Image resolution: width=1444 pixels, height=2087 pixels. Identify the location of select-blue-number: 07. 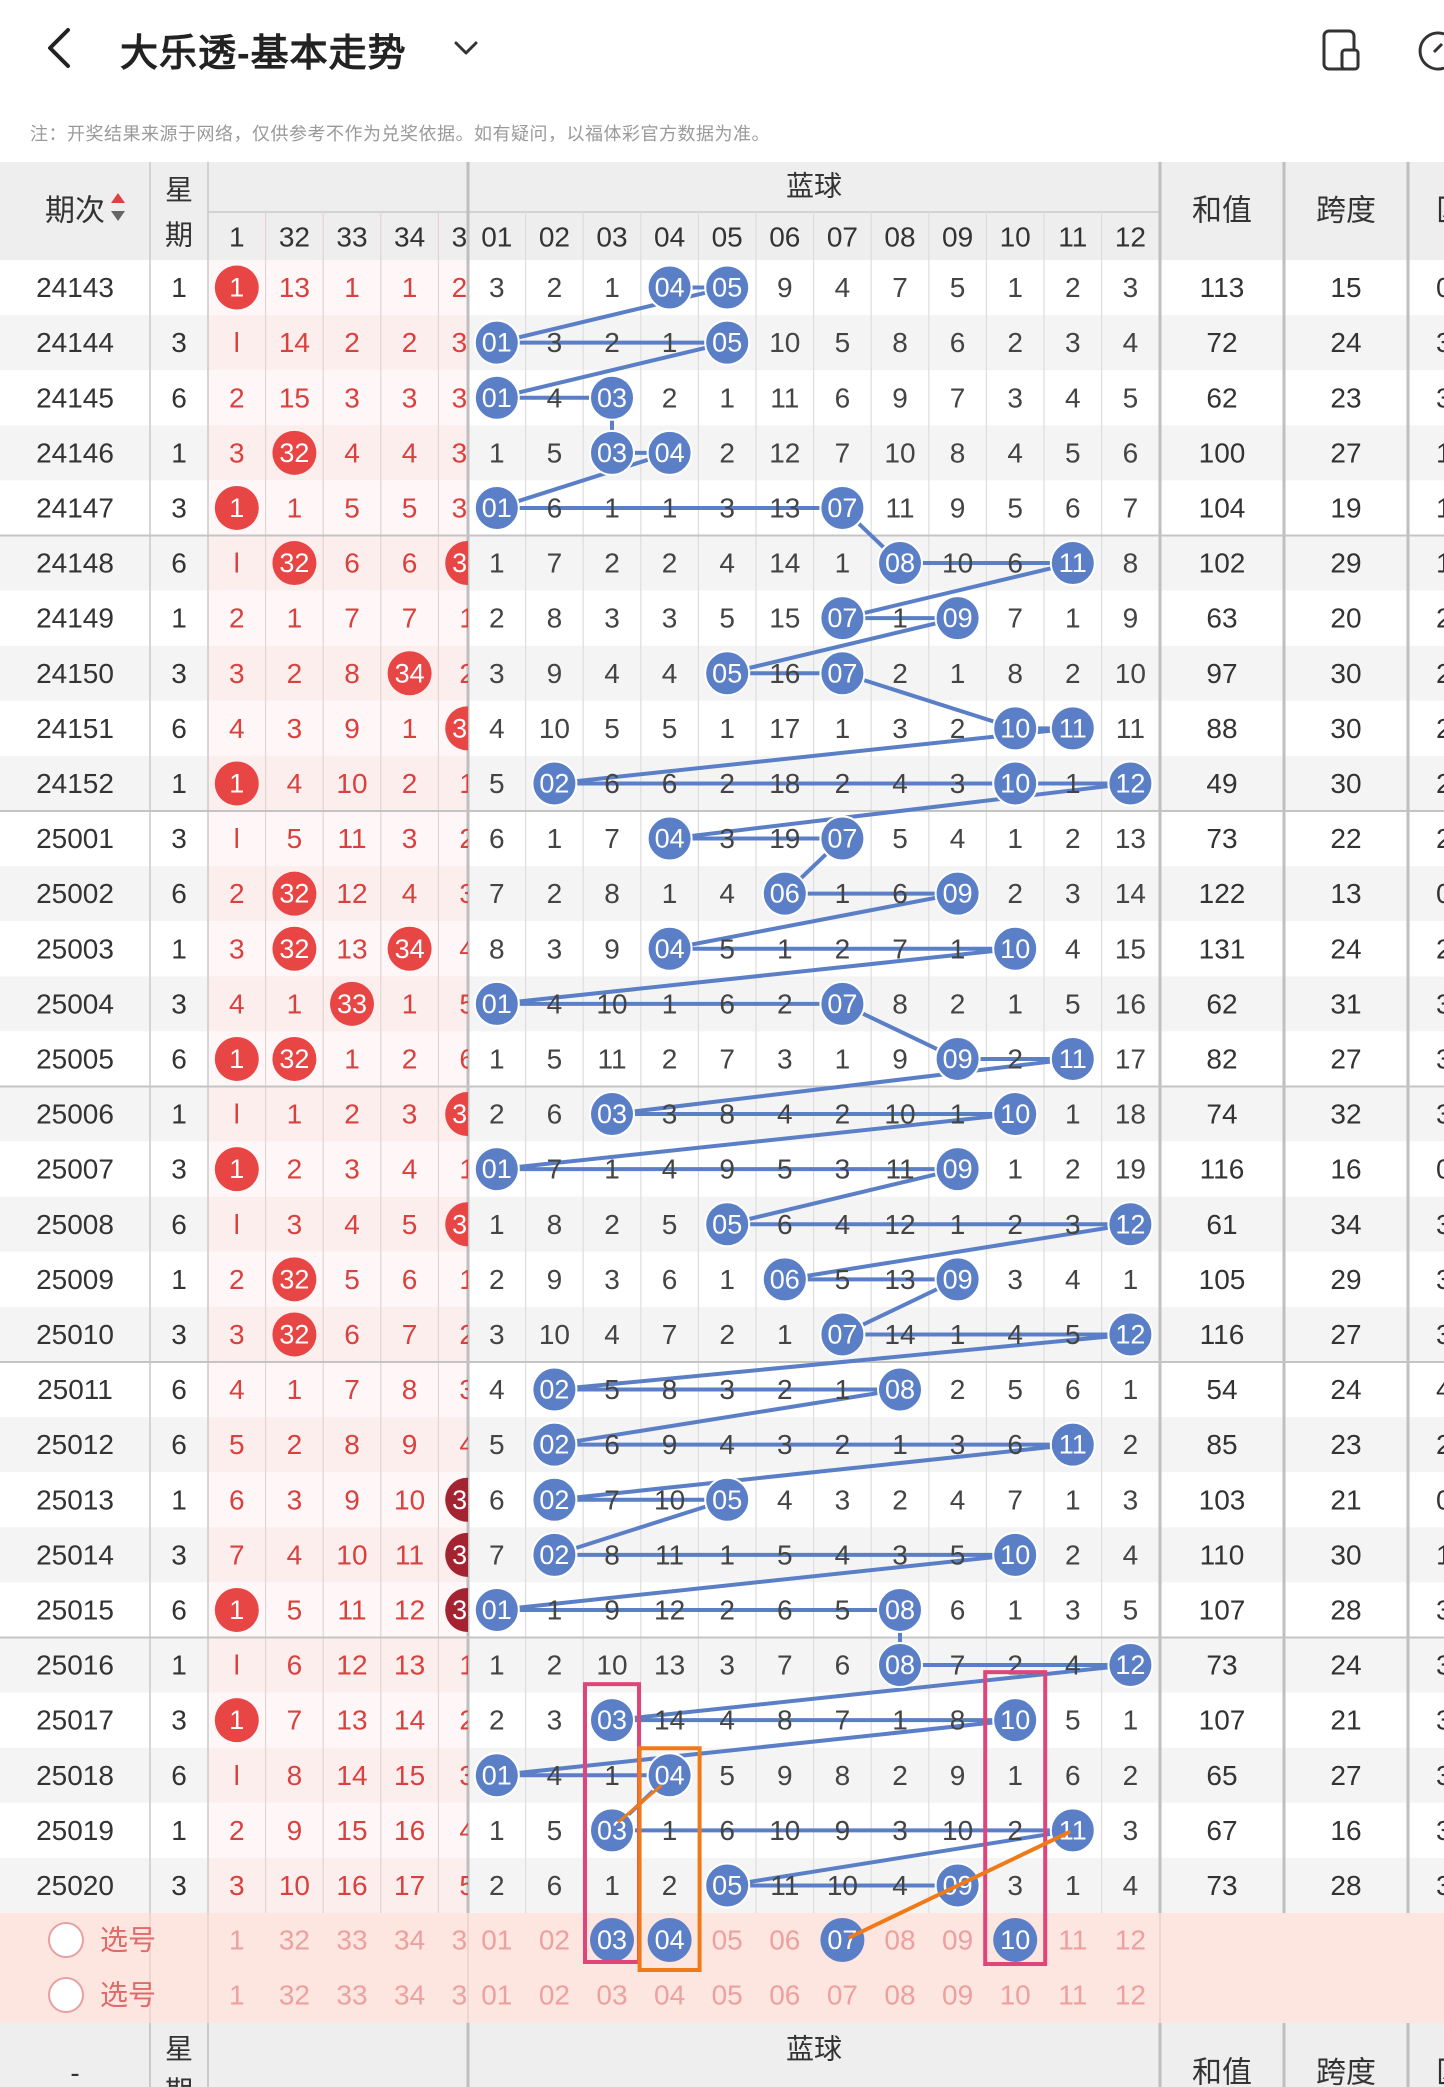
(842, 1995).